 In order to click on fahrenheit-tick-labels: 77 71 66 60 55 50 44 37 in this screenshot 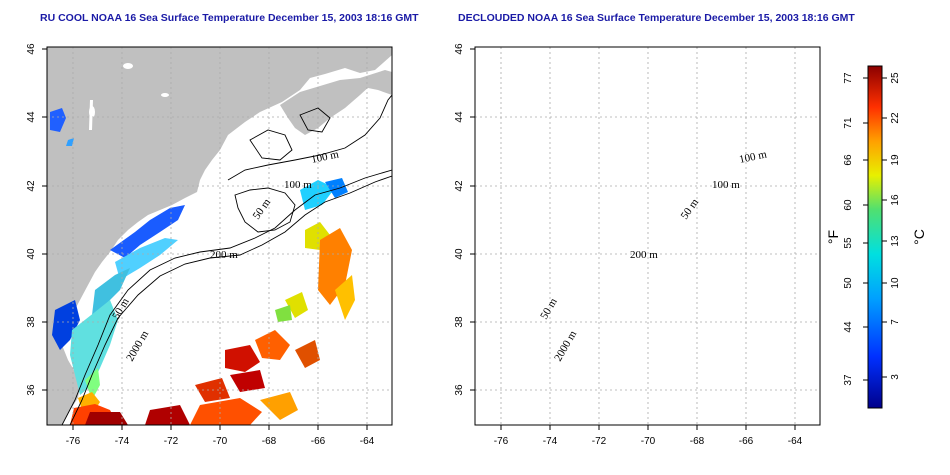, I will do `click(848, 229)`.